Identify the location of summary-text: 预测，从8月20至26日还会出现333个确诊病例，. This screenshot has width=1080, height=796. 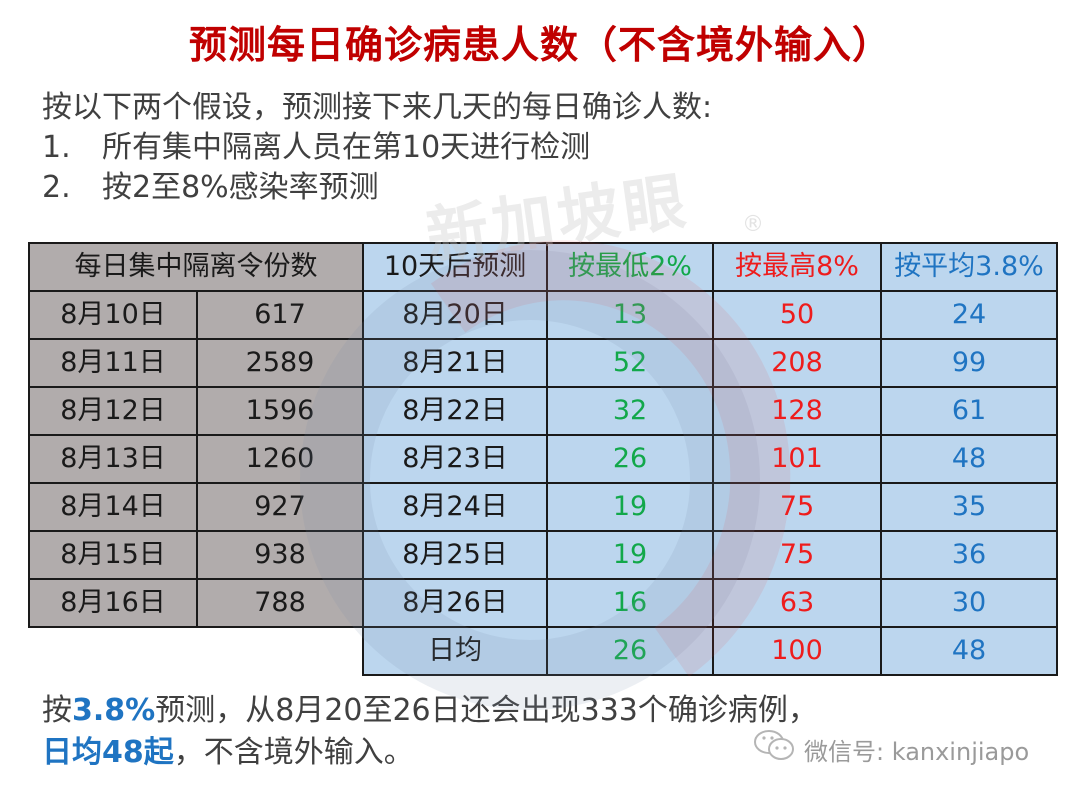
(486, 710).